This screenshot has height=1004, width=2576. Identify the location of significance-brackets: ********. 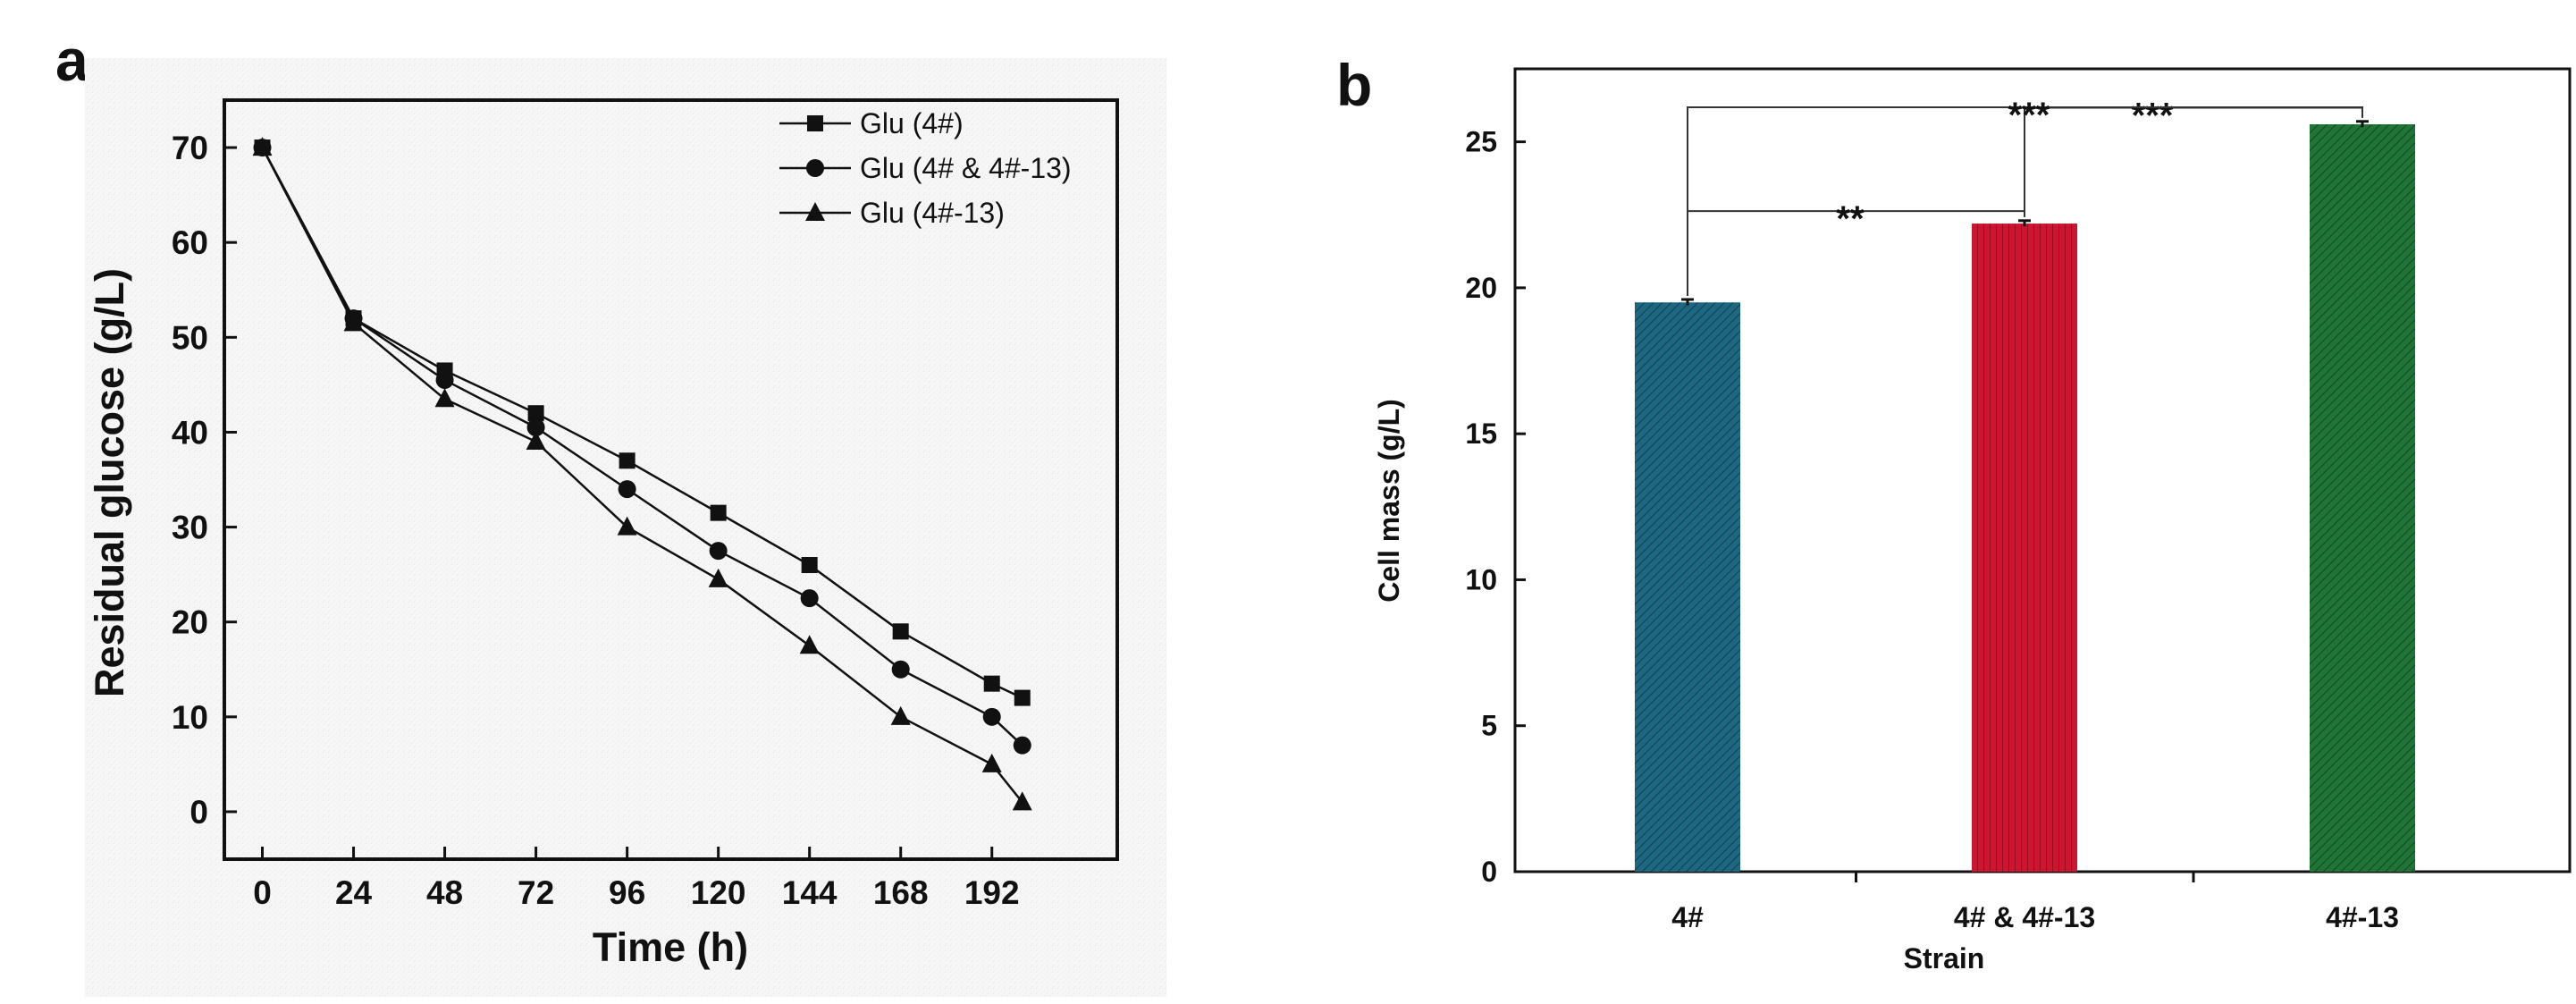
(2025, 196).